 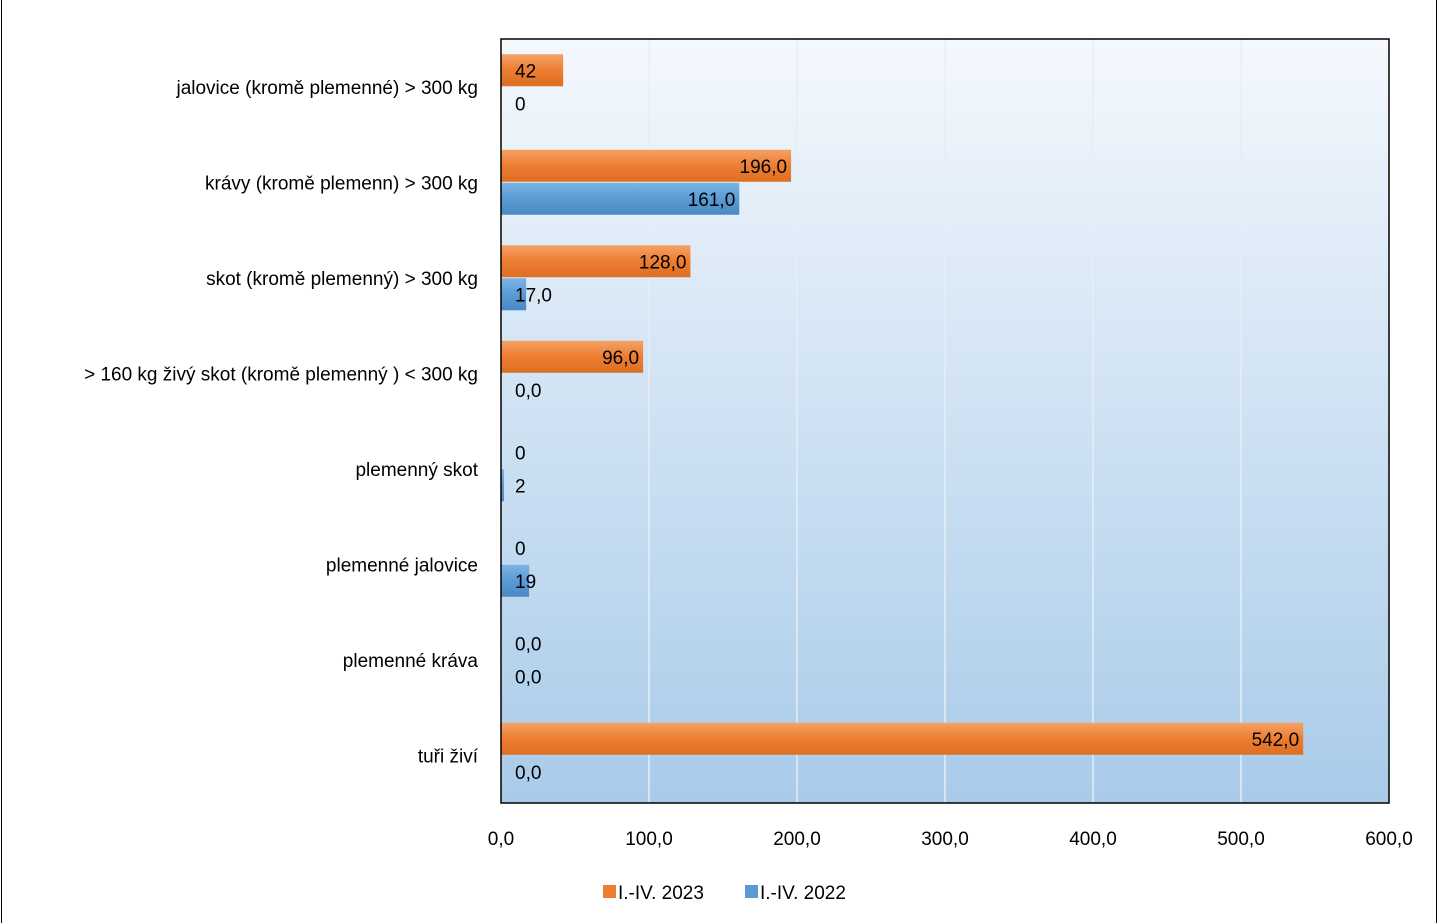 I want to click on data-label: 2, so click(x=520, y=486).